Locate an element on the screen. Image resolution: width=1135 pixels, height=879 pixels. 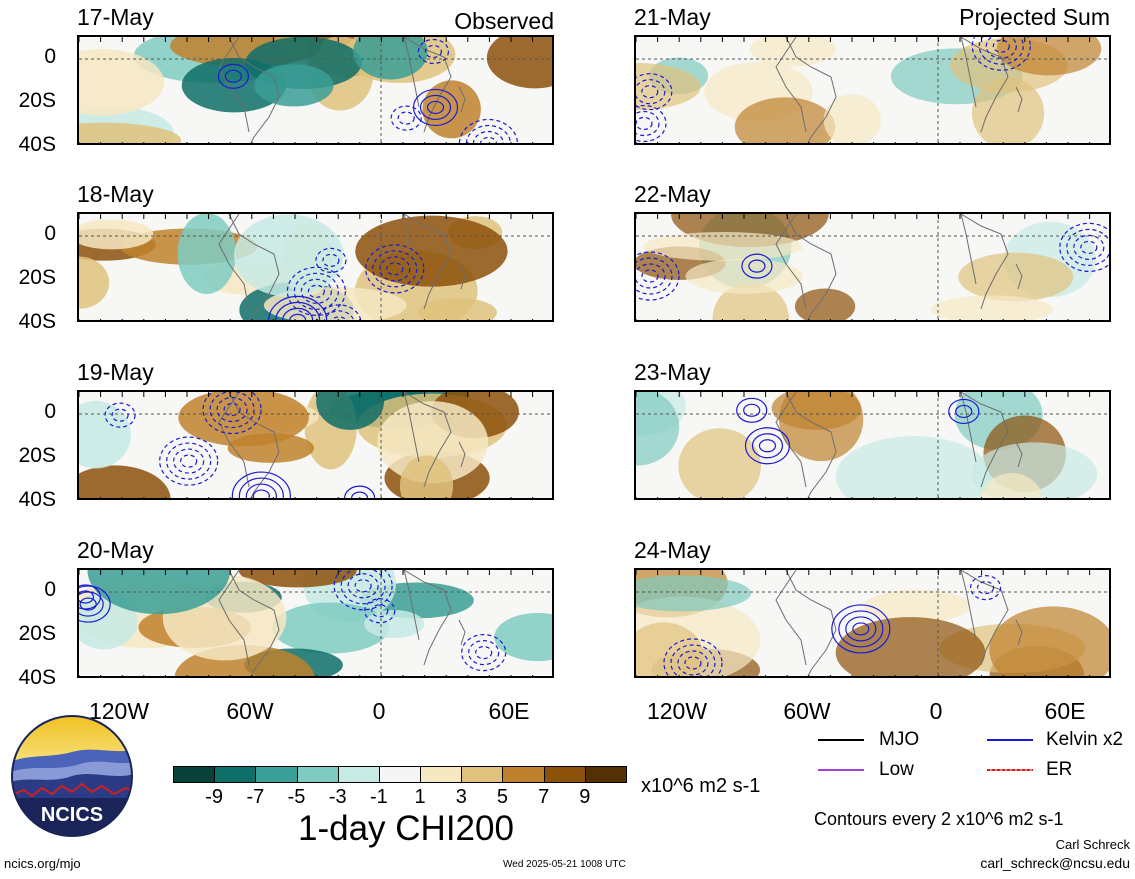
lat-label-3-0: 0 is located at coordinates (50, 411).